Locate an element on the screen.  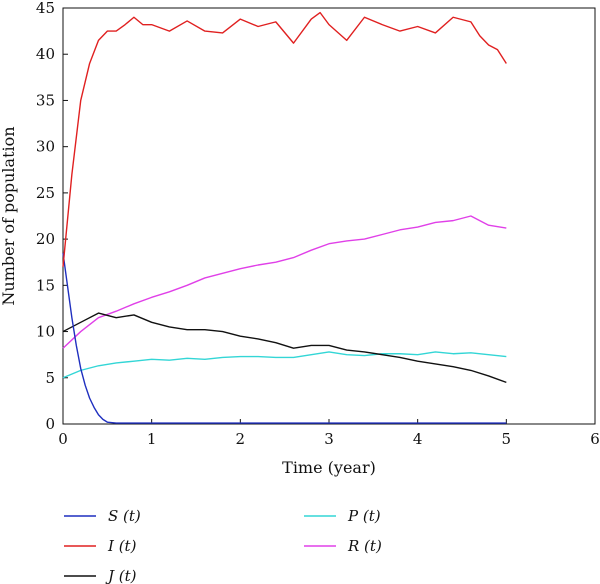
x-tick-label: 2 is located at coordinates (241, 439).